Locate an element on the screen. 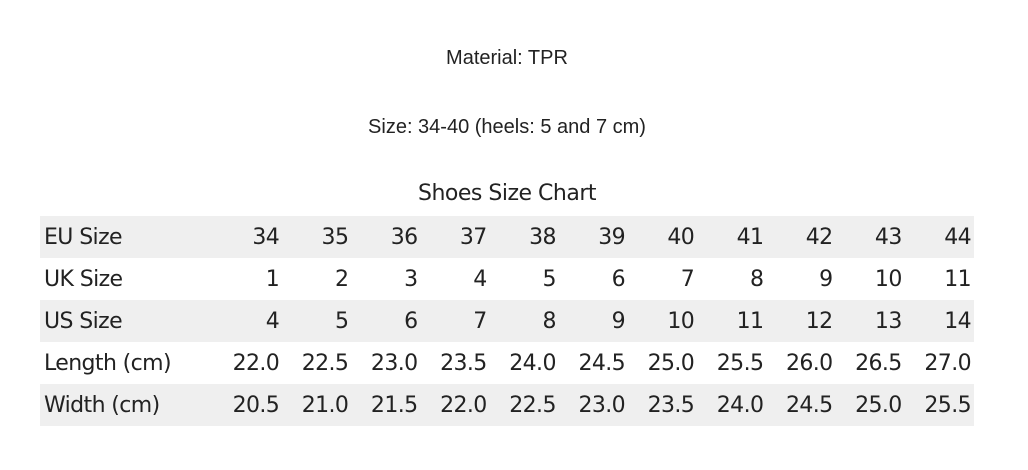 The width and height of the screenshot is (1028, 470). table-cell: 39 is located at coordinates (612, 237).